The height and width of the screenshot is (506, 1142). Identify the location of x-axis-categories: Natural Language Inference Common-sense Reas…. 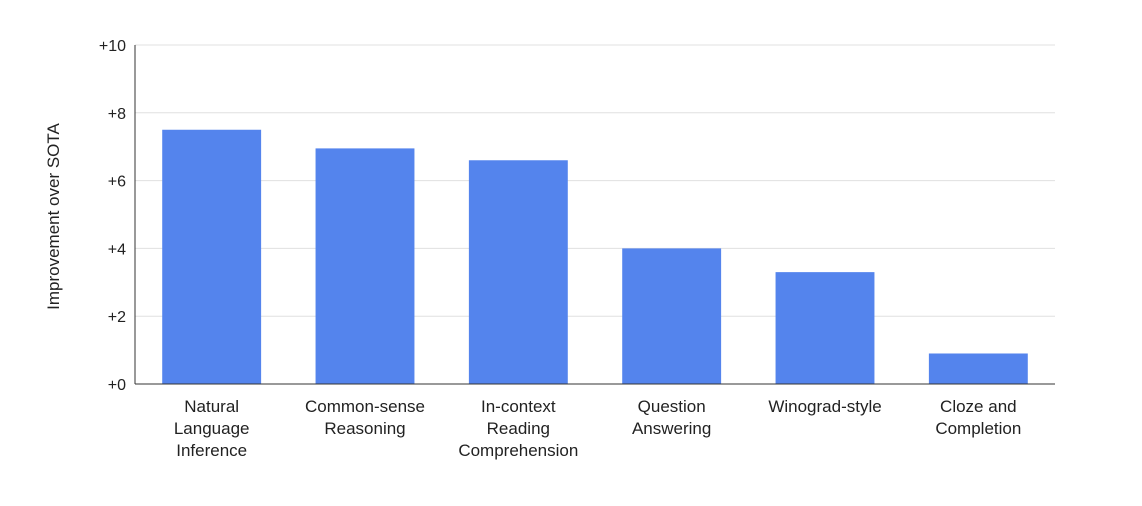
(597, 428).